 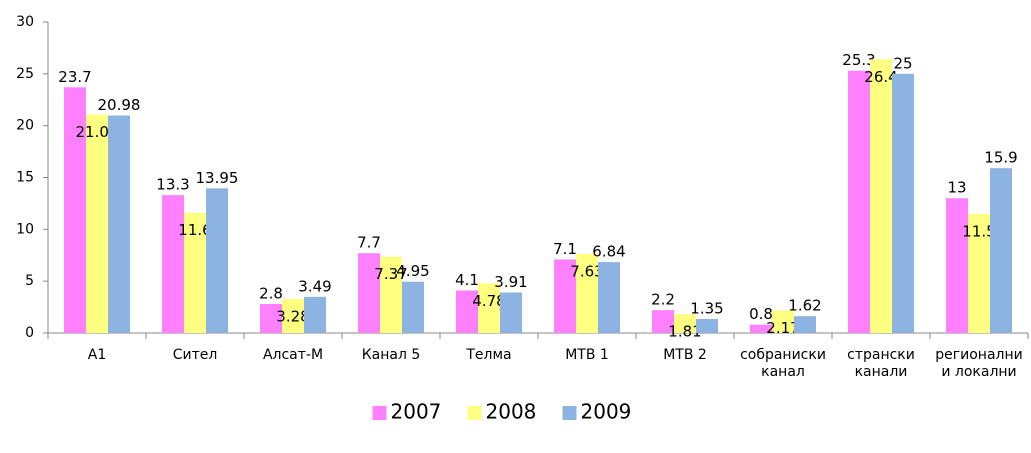 I want to click on value-label: 4.78, so click(x=488, y=301).